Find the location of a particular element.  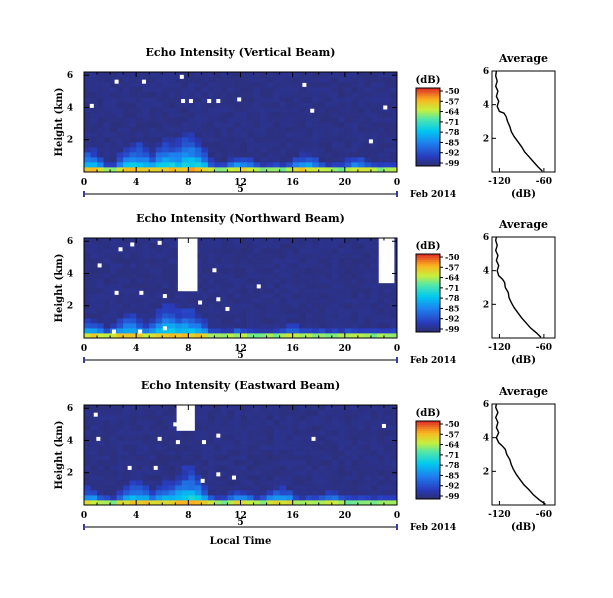

colorbar-segment is located at coordinates (428, 430).